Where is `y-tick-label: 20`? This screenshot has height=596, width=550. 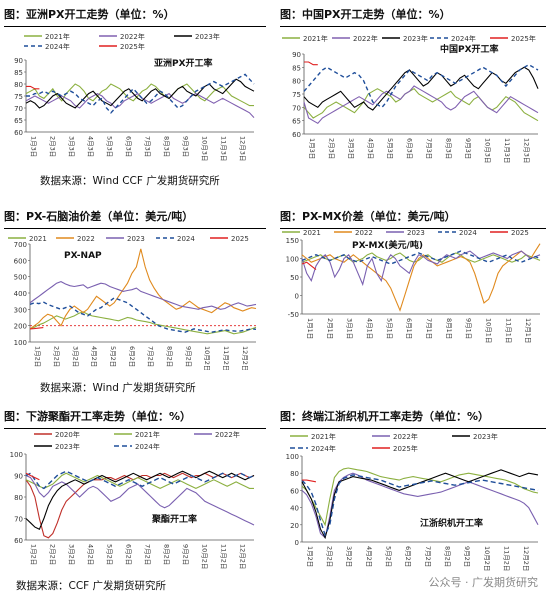
y-tick-label: 20 is located at coordinates (294, 526).